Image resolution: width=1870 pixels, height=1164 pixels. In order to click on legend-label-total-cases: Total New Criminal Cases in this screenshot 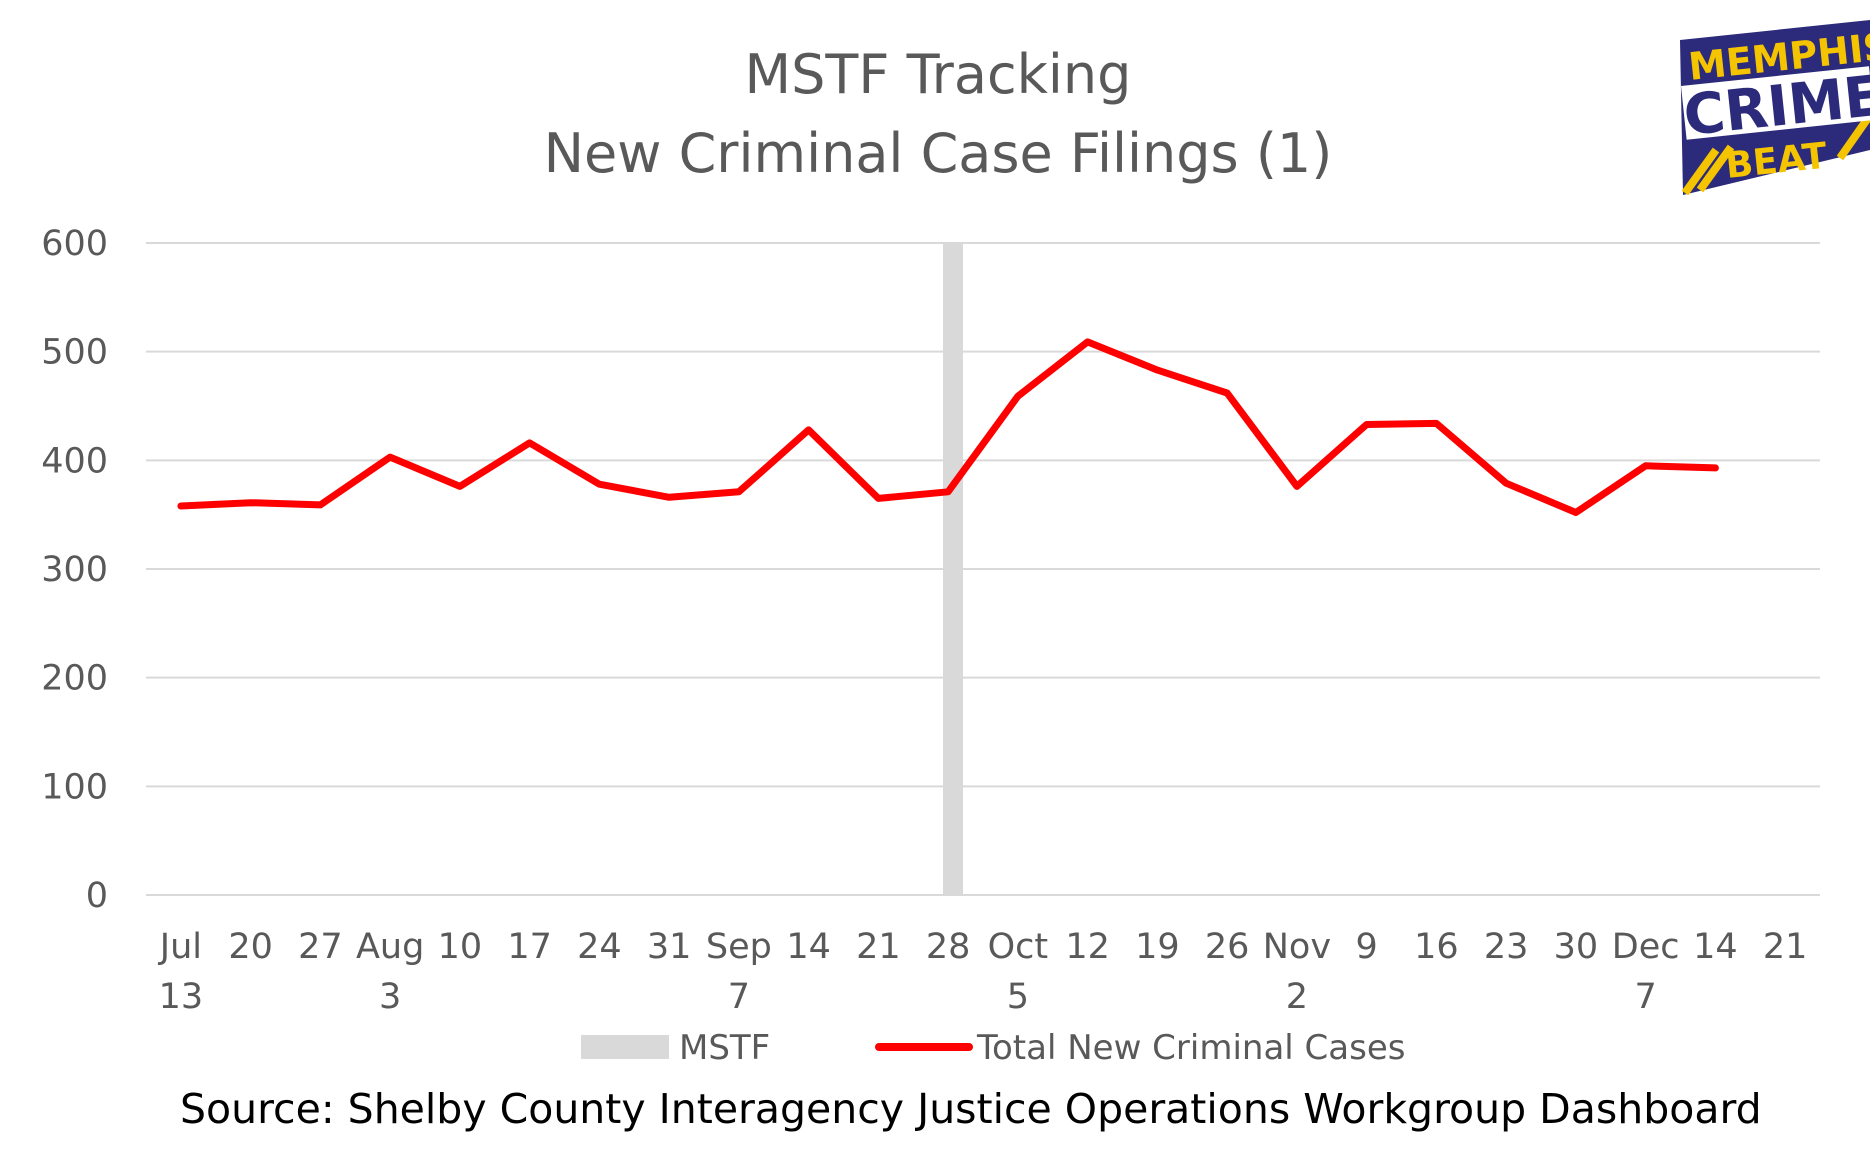, I will do `click(1190, 1048)`.